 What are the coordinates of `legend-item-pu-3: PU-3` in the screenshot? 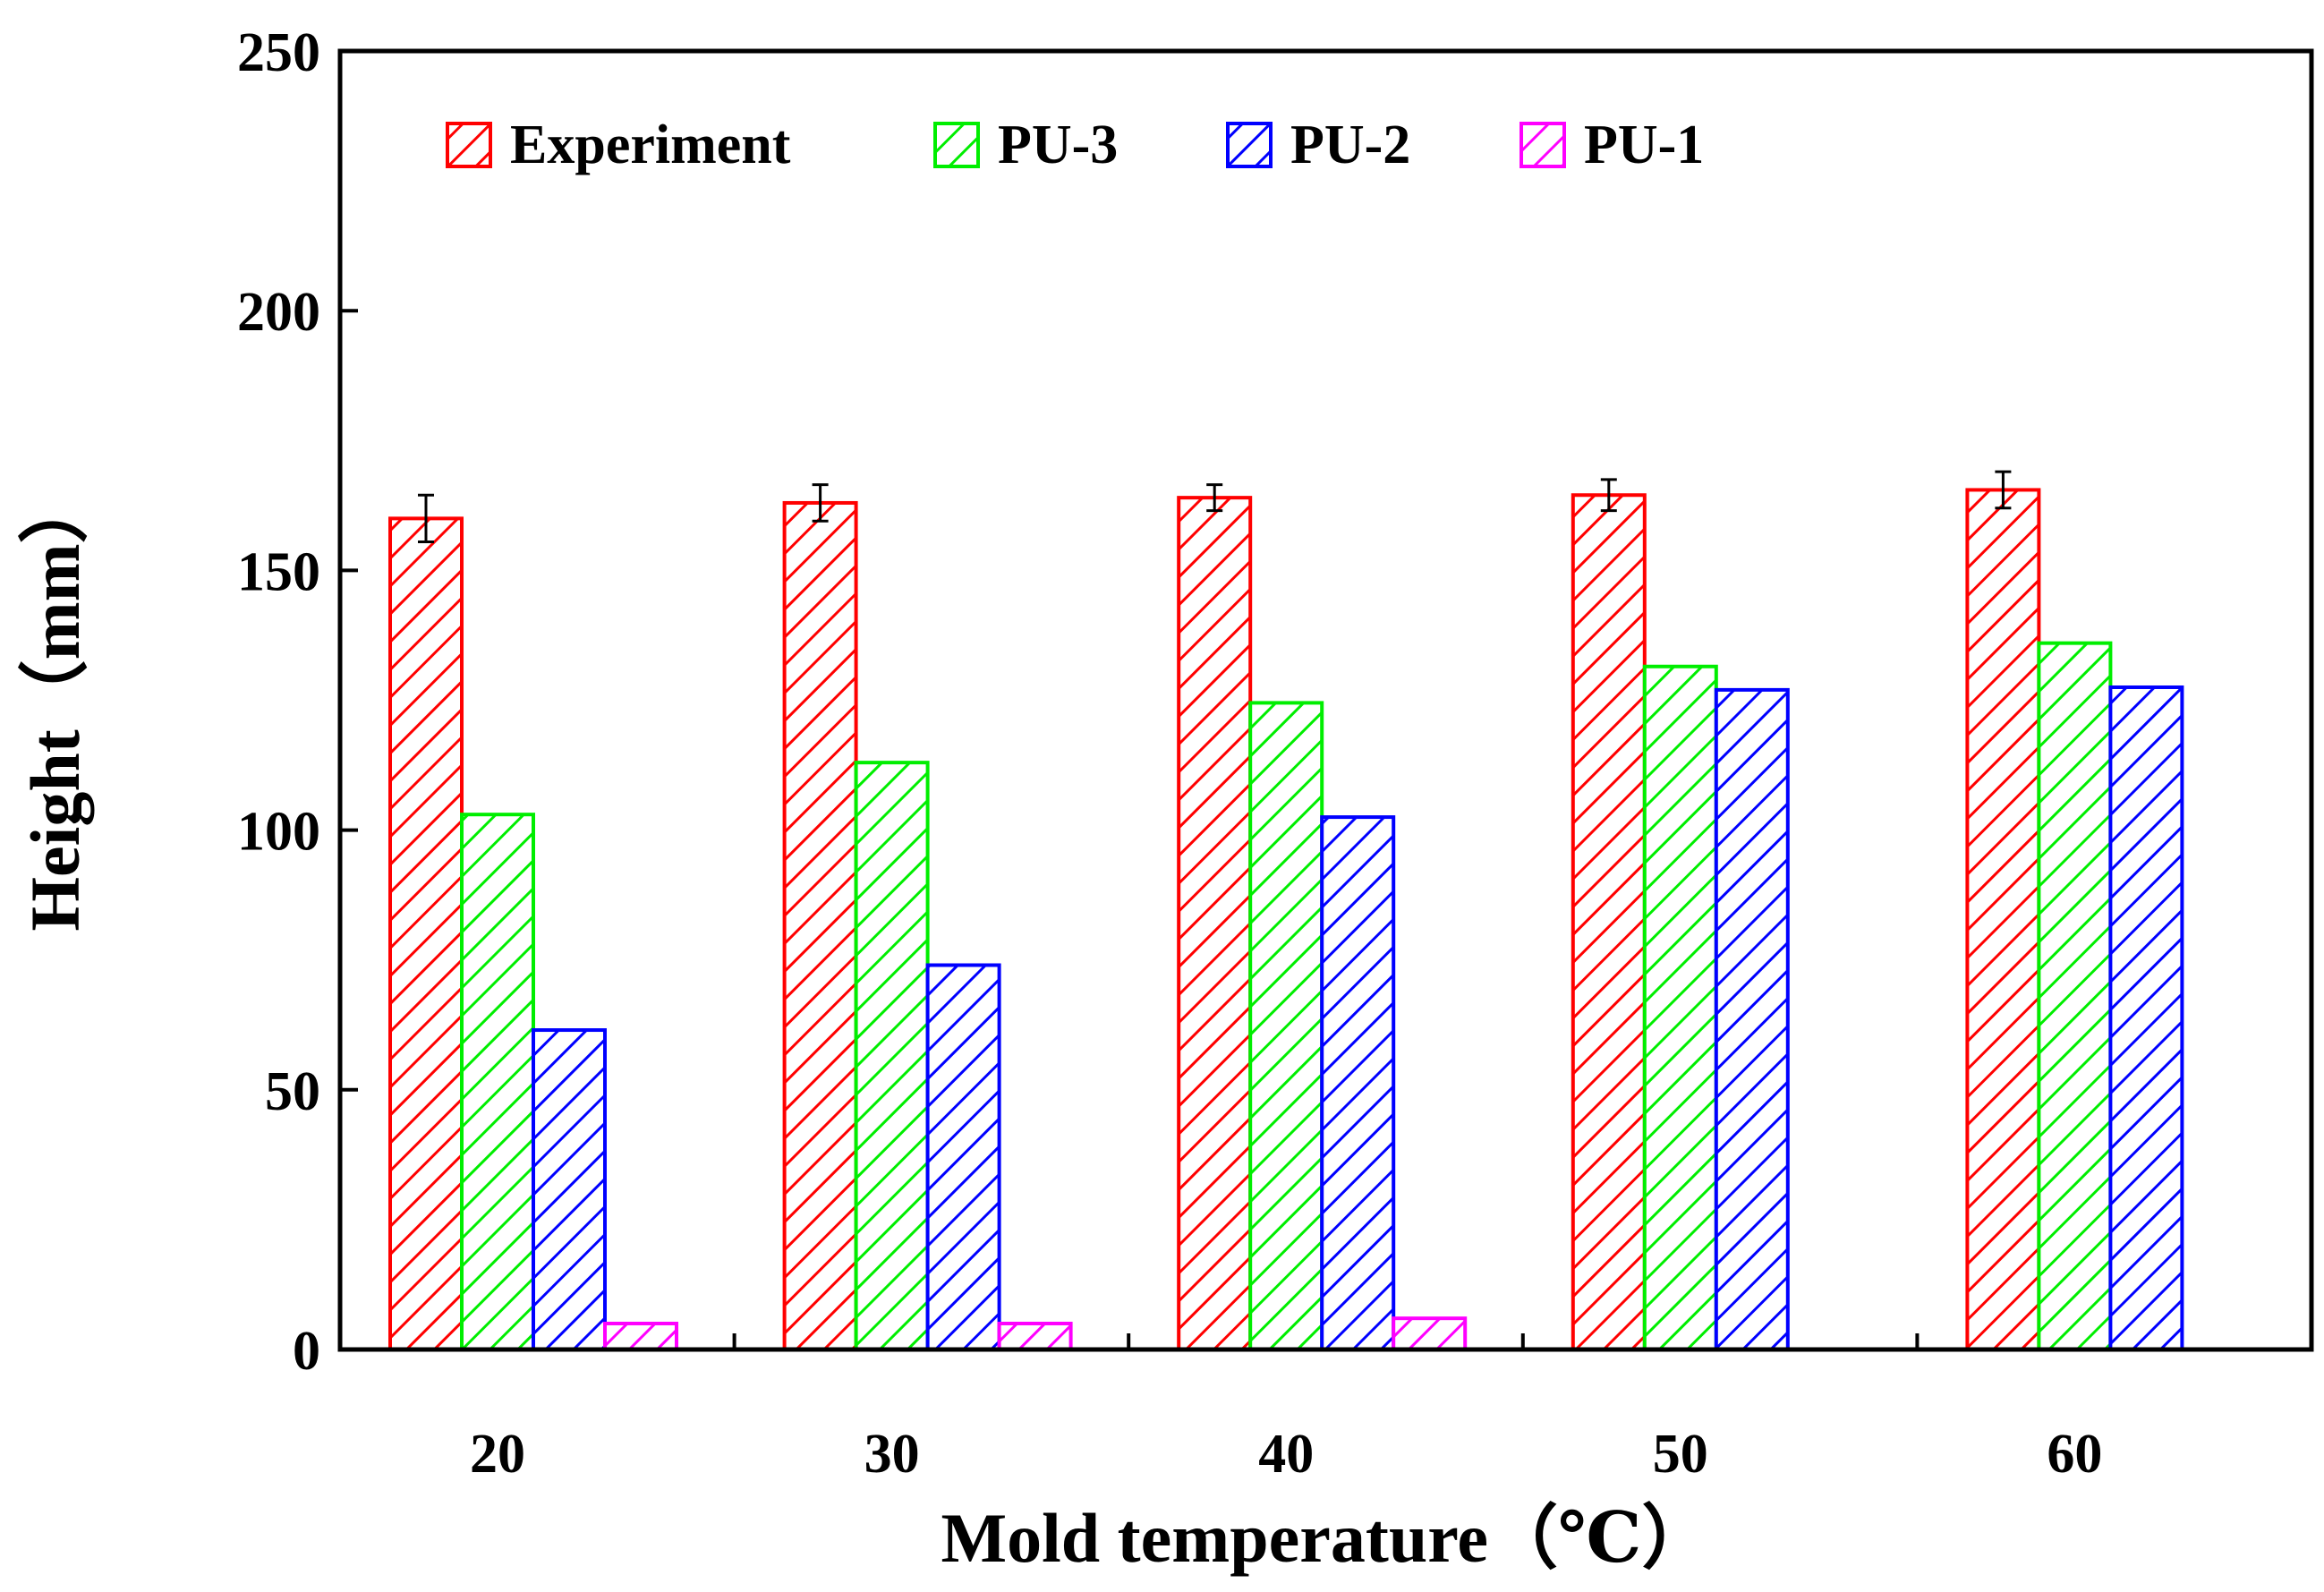 It's located at (1025, 145).